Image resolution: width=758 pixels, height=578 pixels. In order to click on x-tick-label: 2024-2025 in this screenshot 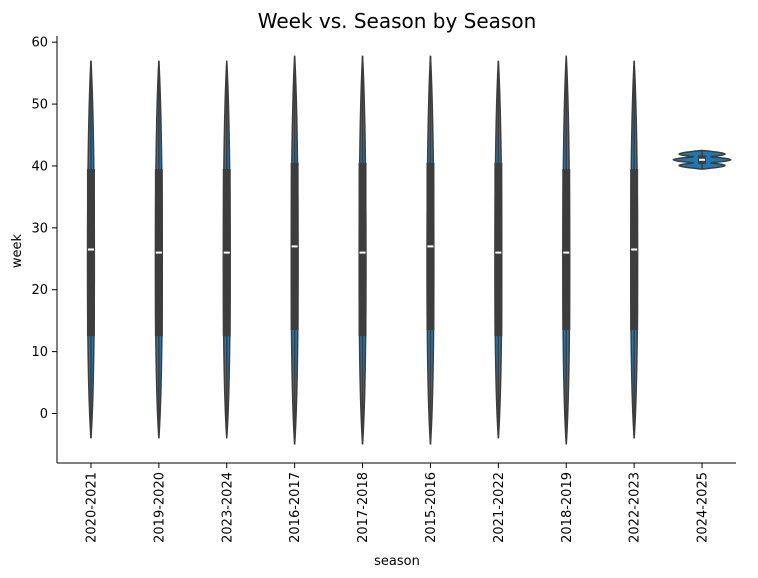, I will do `click(703, 507)`.